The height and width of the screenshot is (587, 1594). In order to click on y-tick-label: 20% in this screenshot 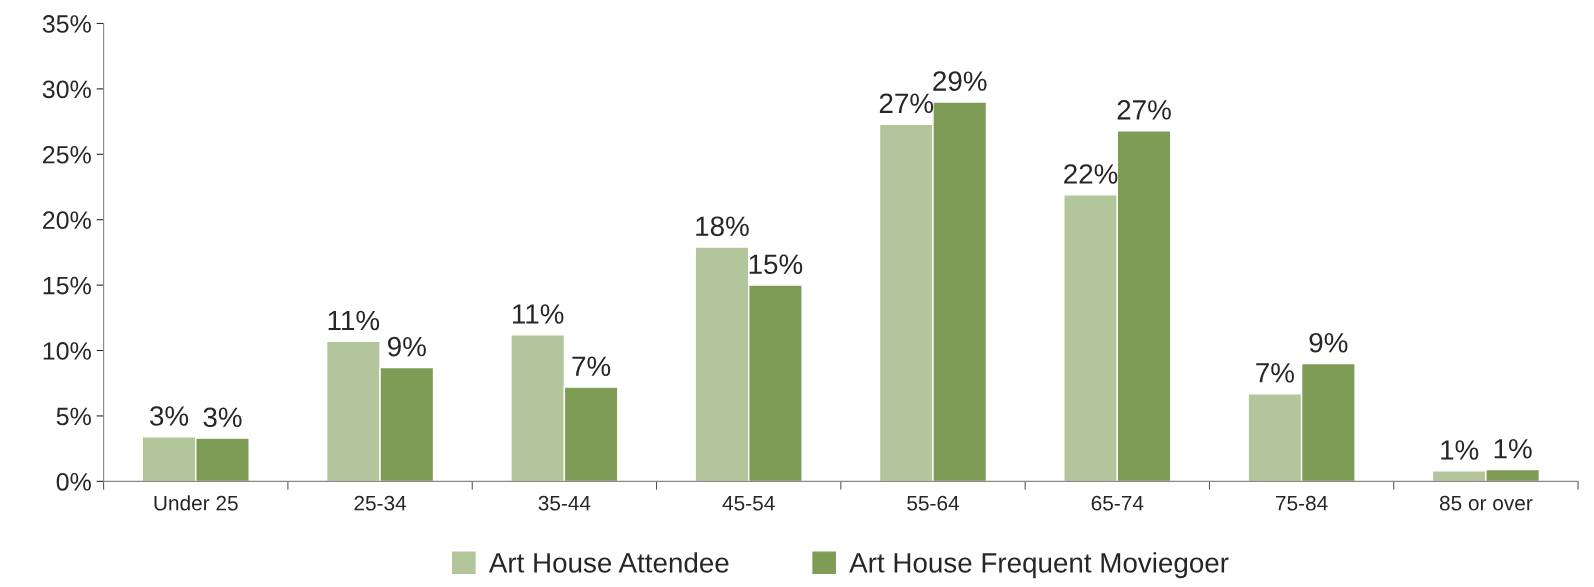, I will do `click(67, 220)`.